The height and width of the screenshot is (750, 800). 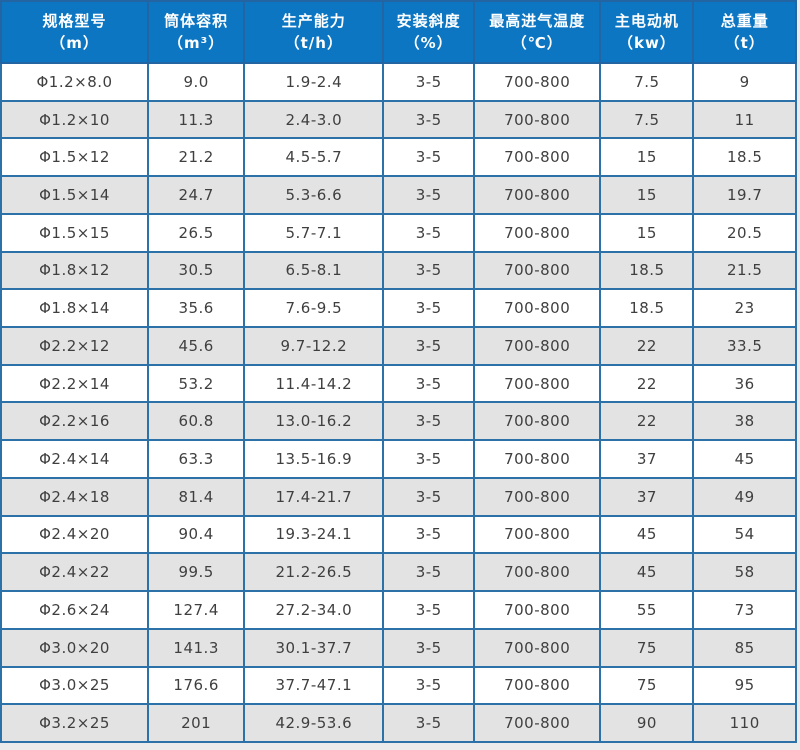 I want to click on table-cell: 127.4, so click(x=196, y=610).